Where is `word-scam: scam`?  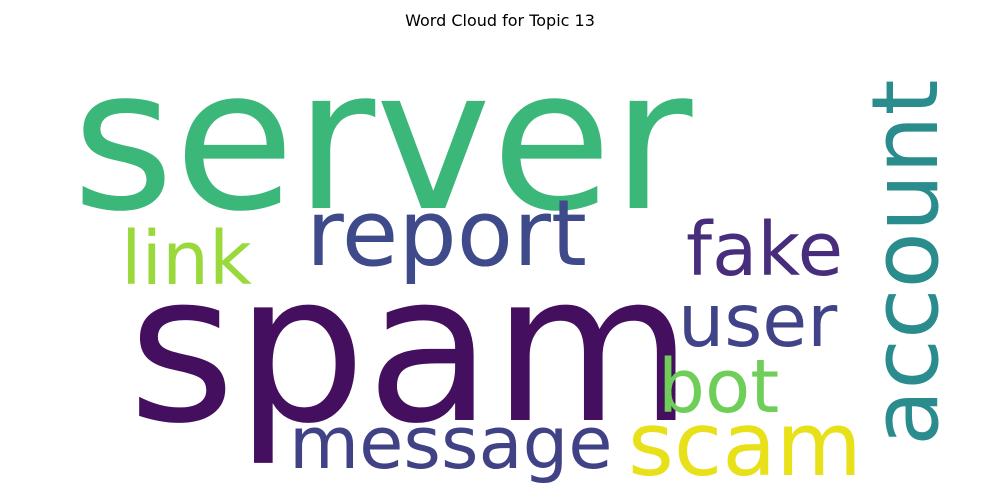
word-scam: scam is located at coordinates (745, 444).